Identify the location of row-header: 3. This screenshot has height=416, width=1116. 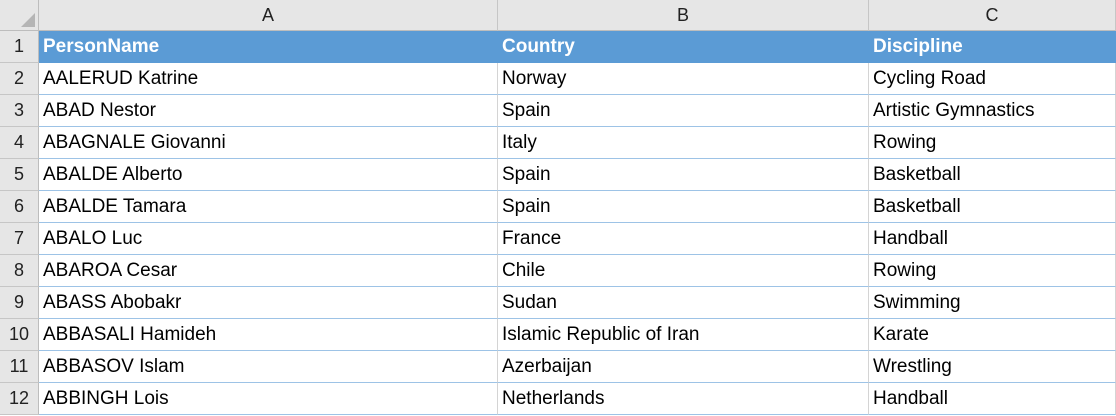
(19, 111).